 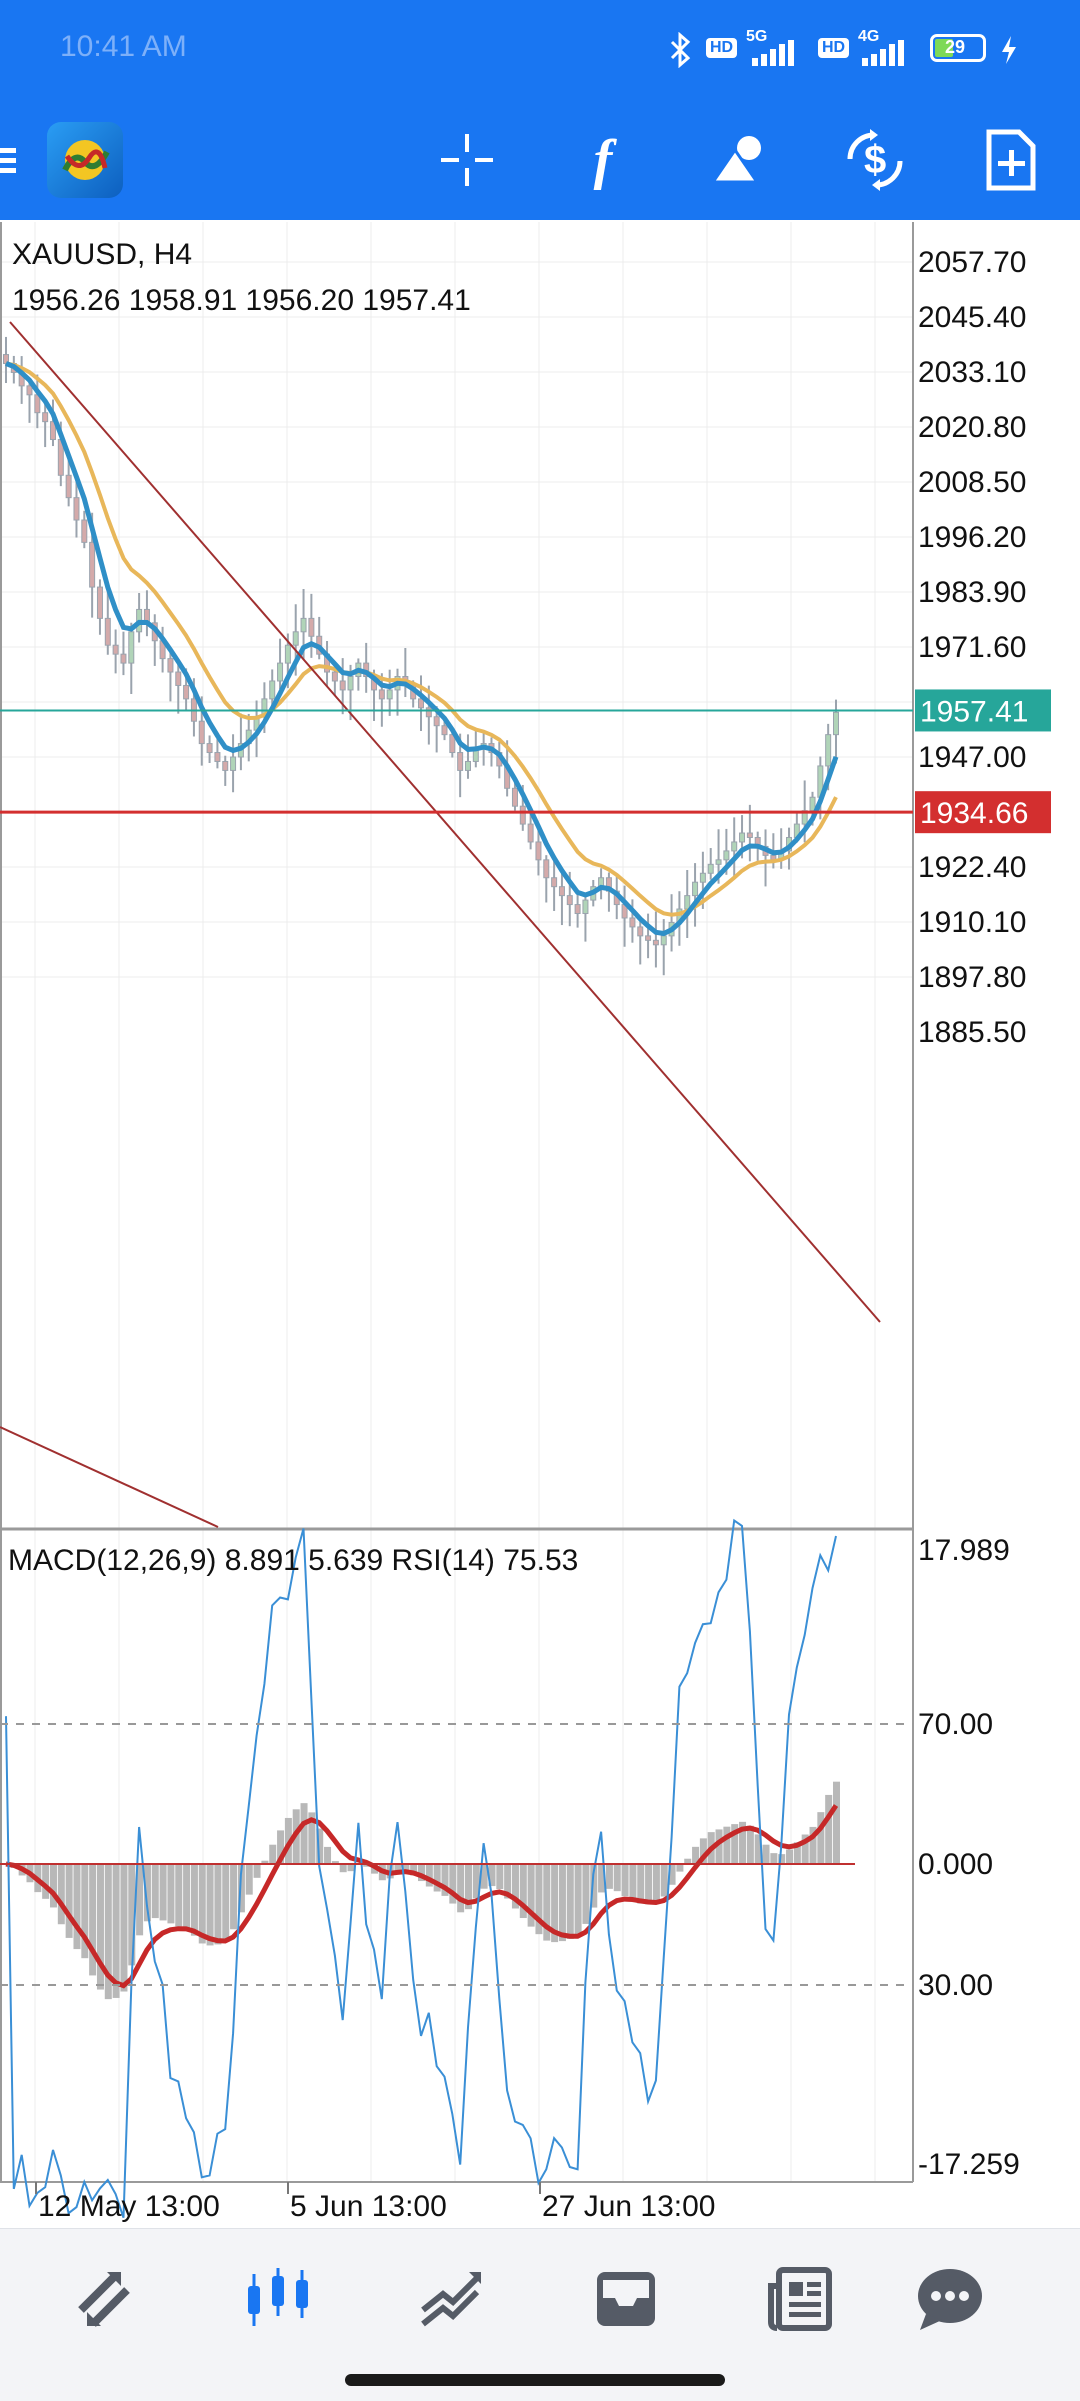 What do you see at coordinates (955, 1985) in the screenshot?
I see `indicator-tick-label: 30.00` at bounding box center [955, 1985].